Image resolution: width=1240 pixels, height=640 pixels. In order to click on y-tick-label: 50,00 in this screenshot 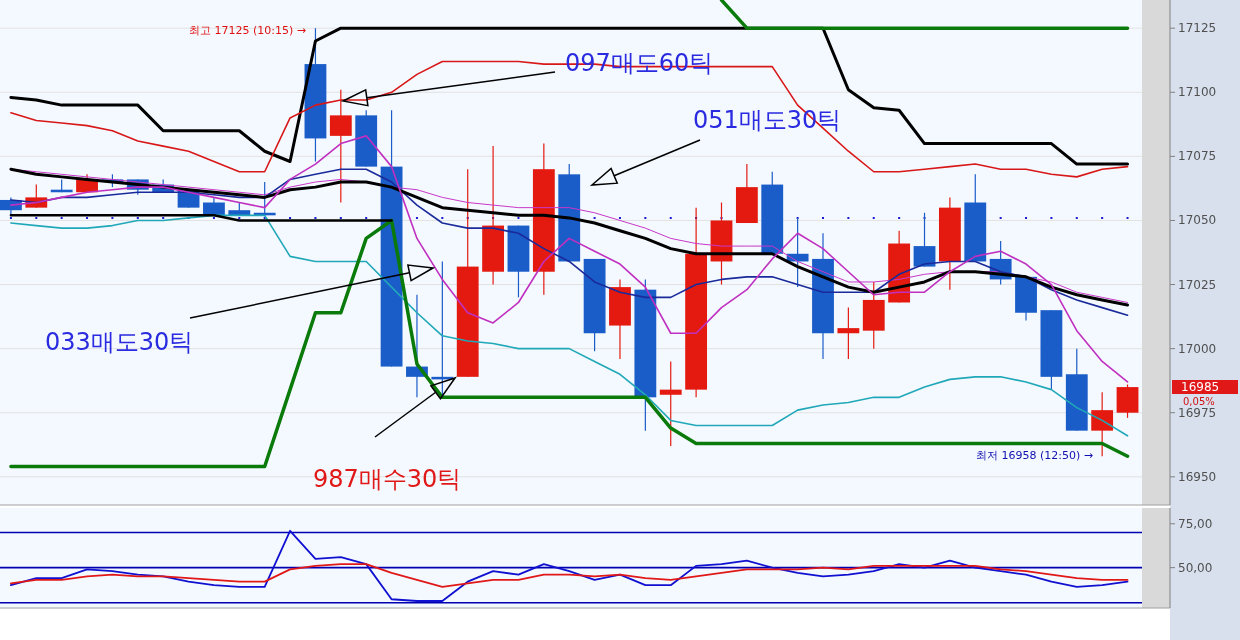, I will do `click(1195, 567)`.